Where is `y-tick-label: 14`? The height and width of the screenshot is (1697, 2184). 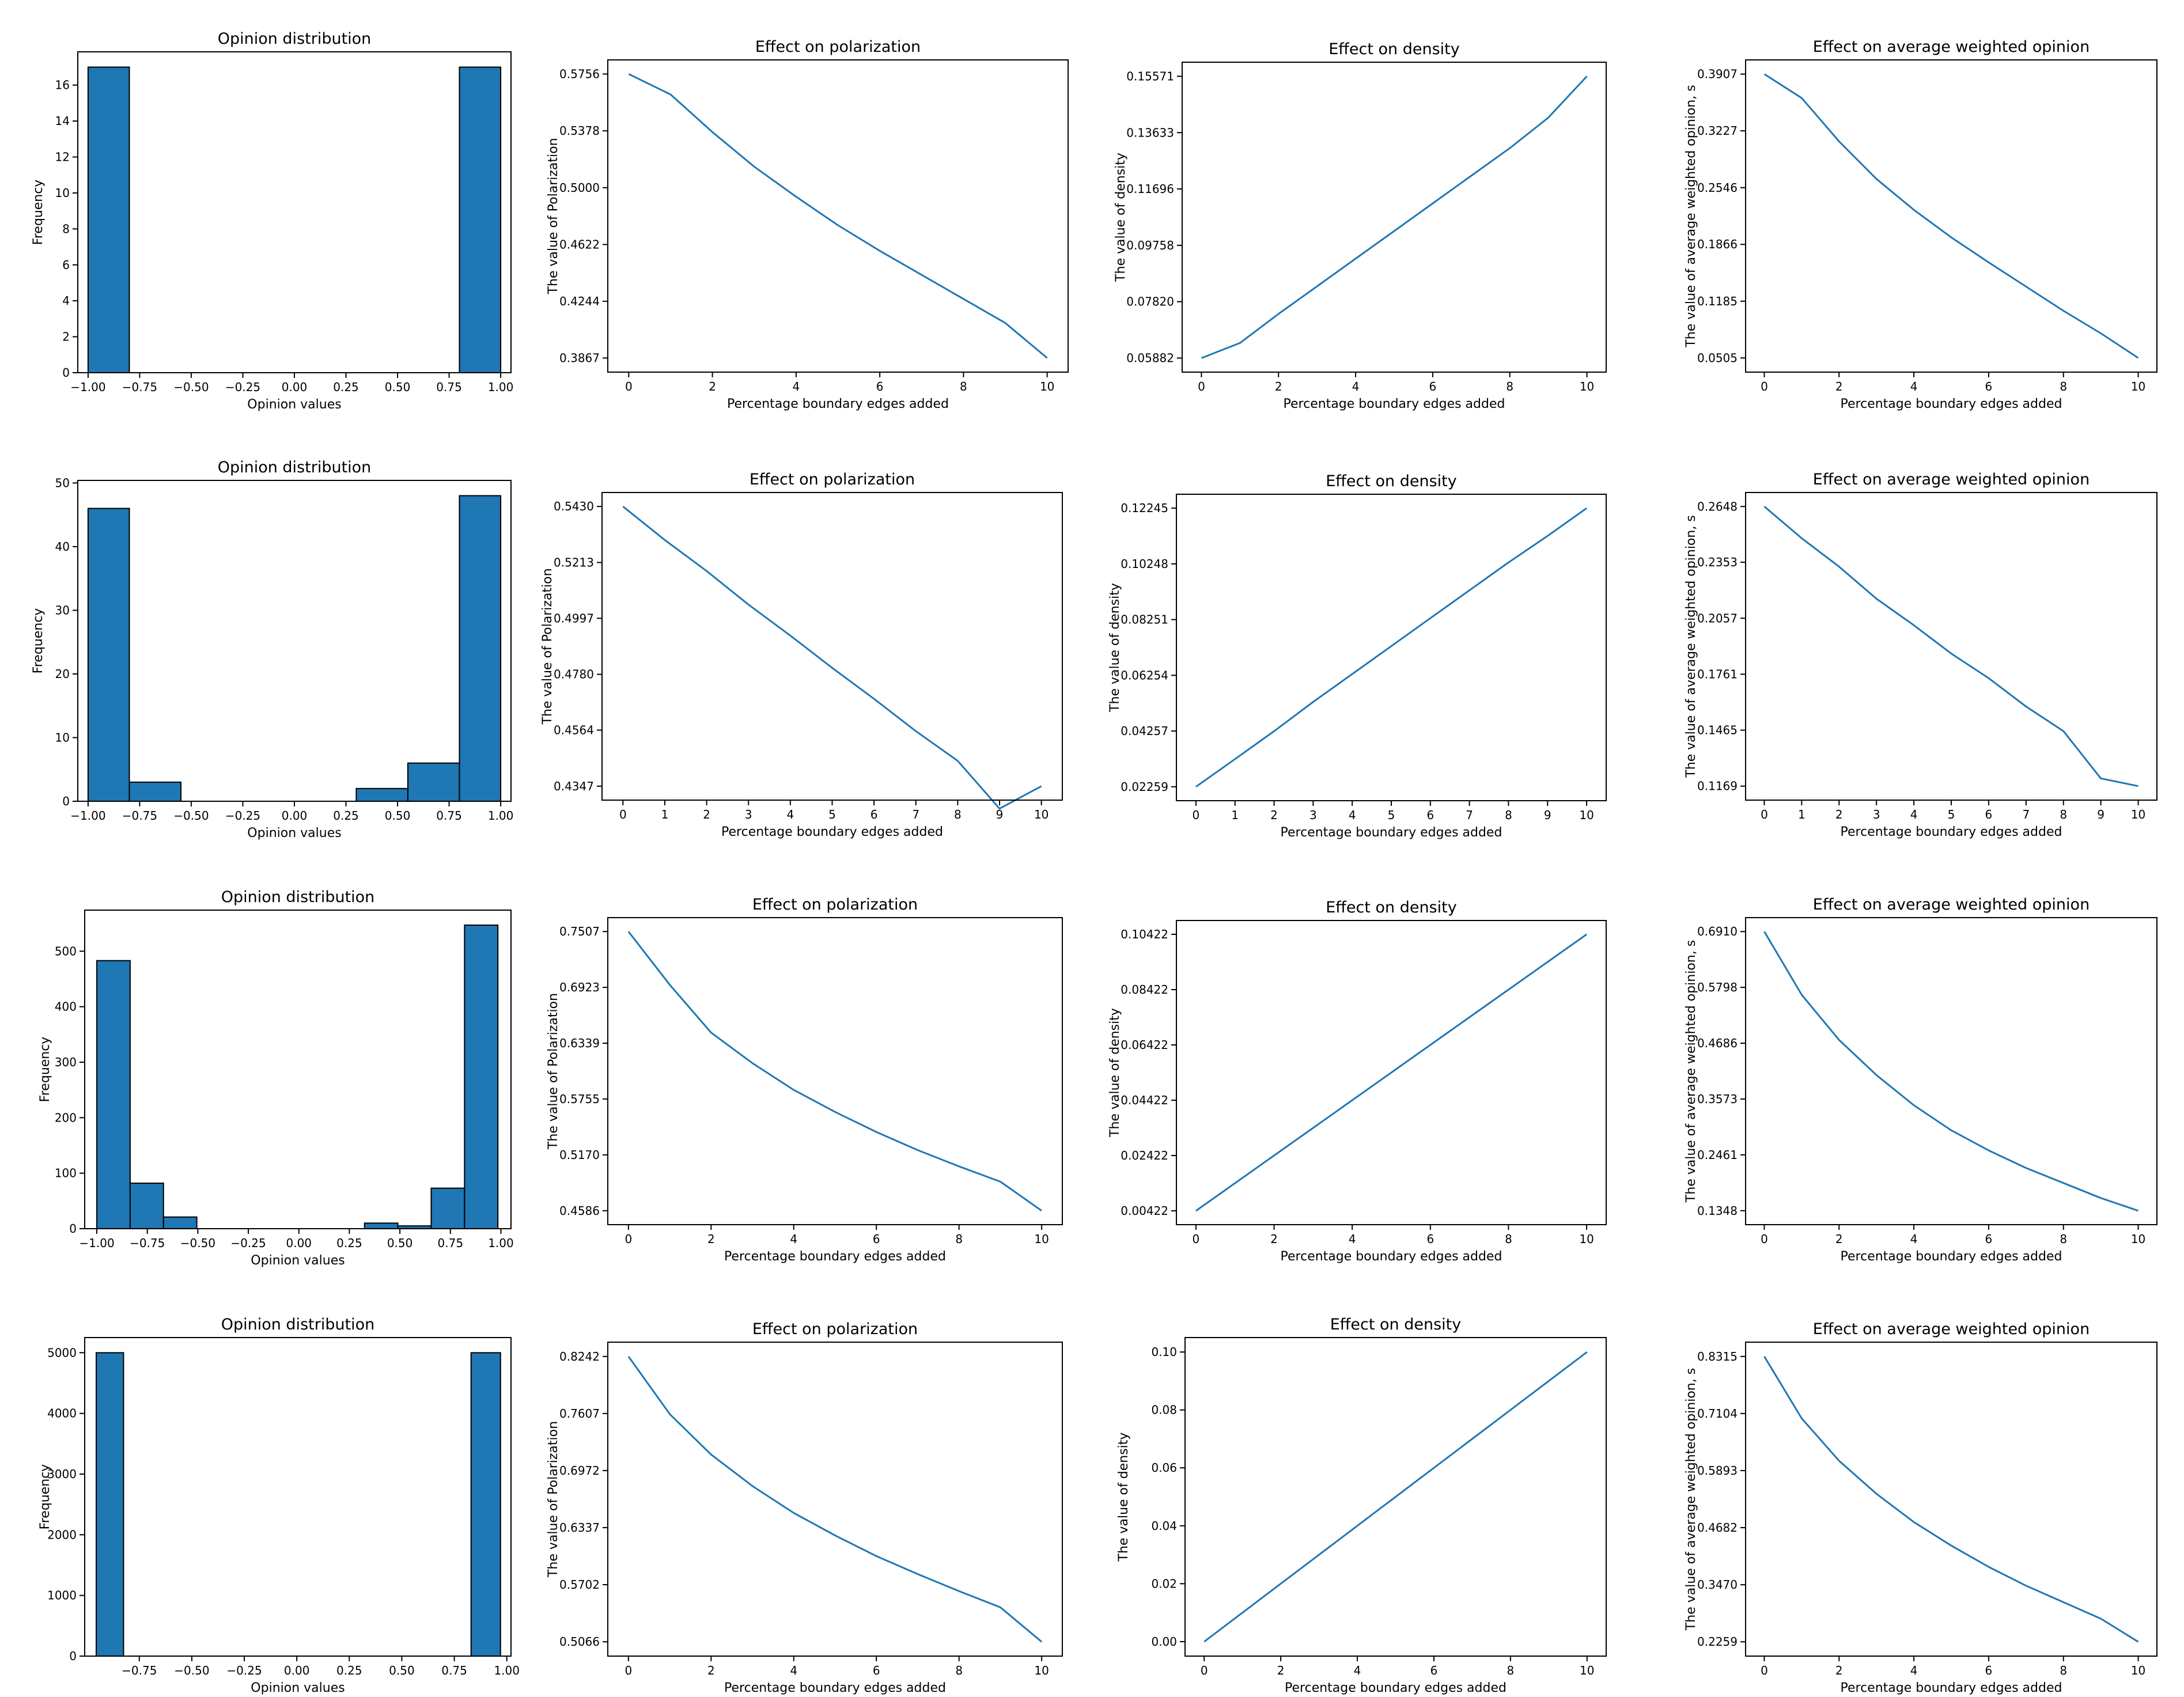 y-tick-label: 14 is located at coordinates (63, 121).